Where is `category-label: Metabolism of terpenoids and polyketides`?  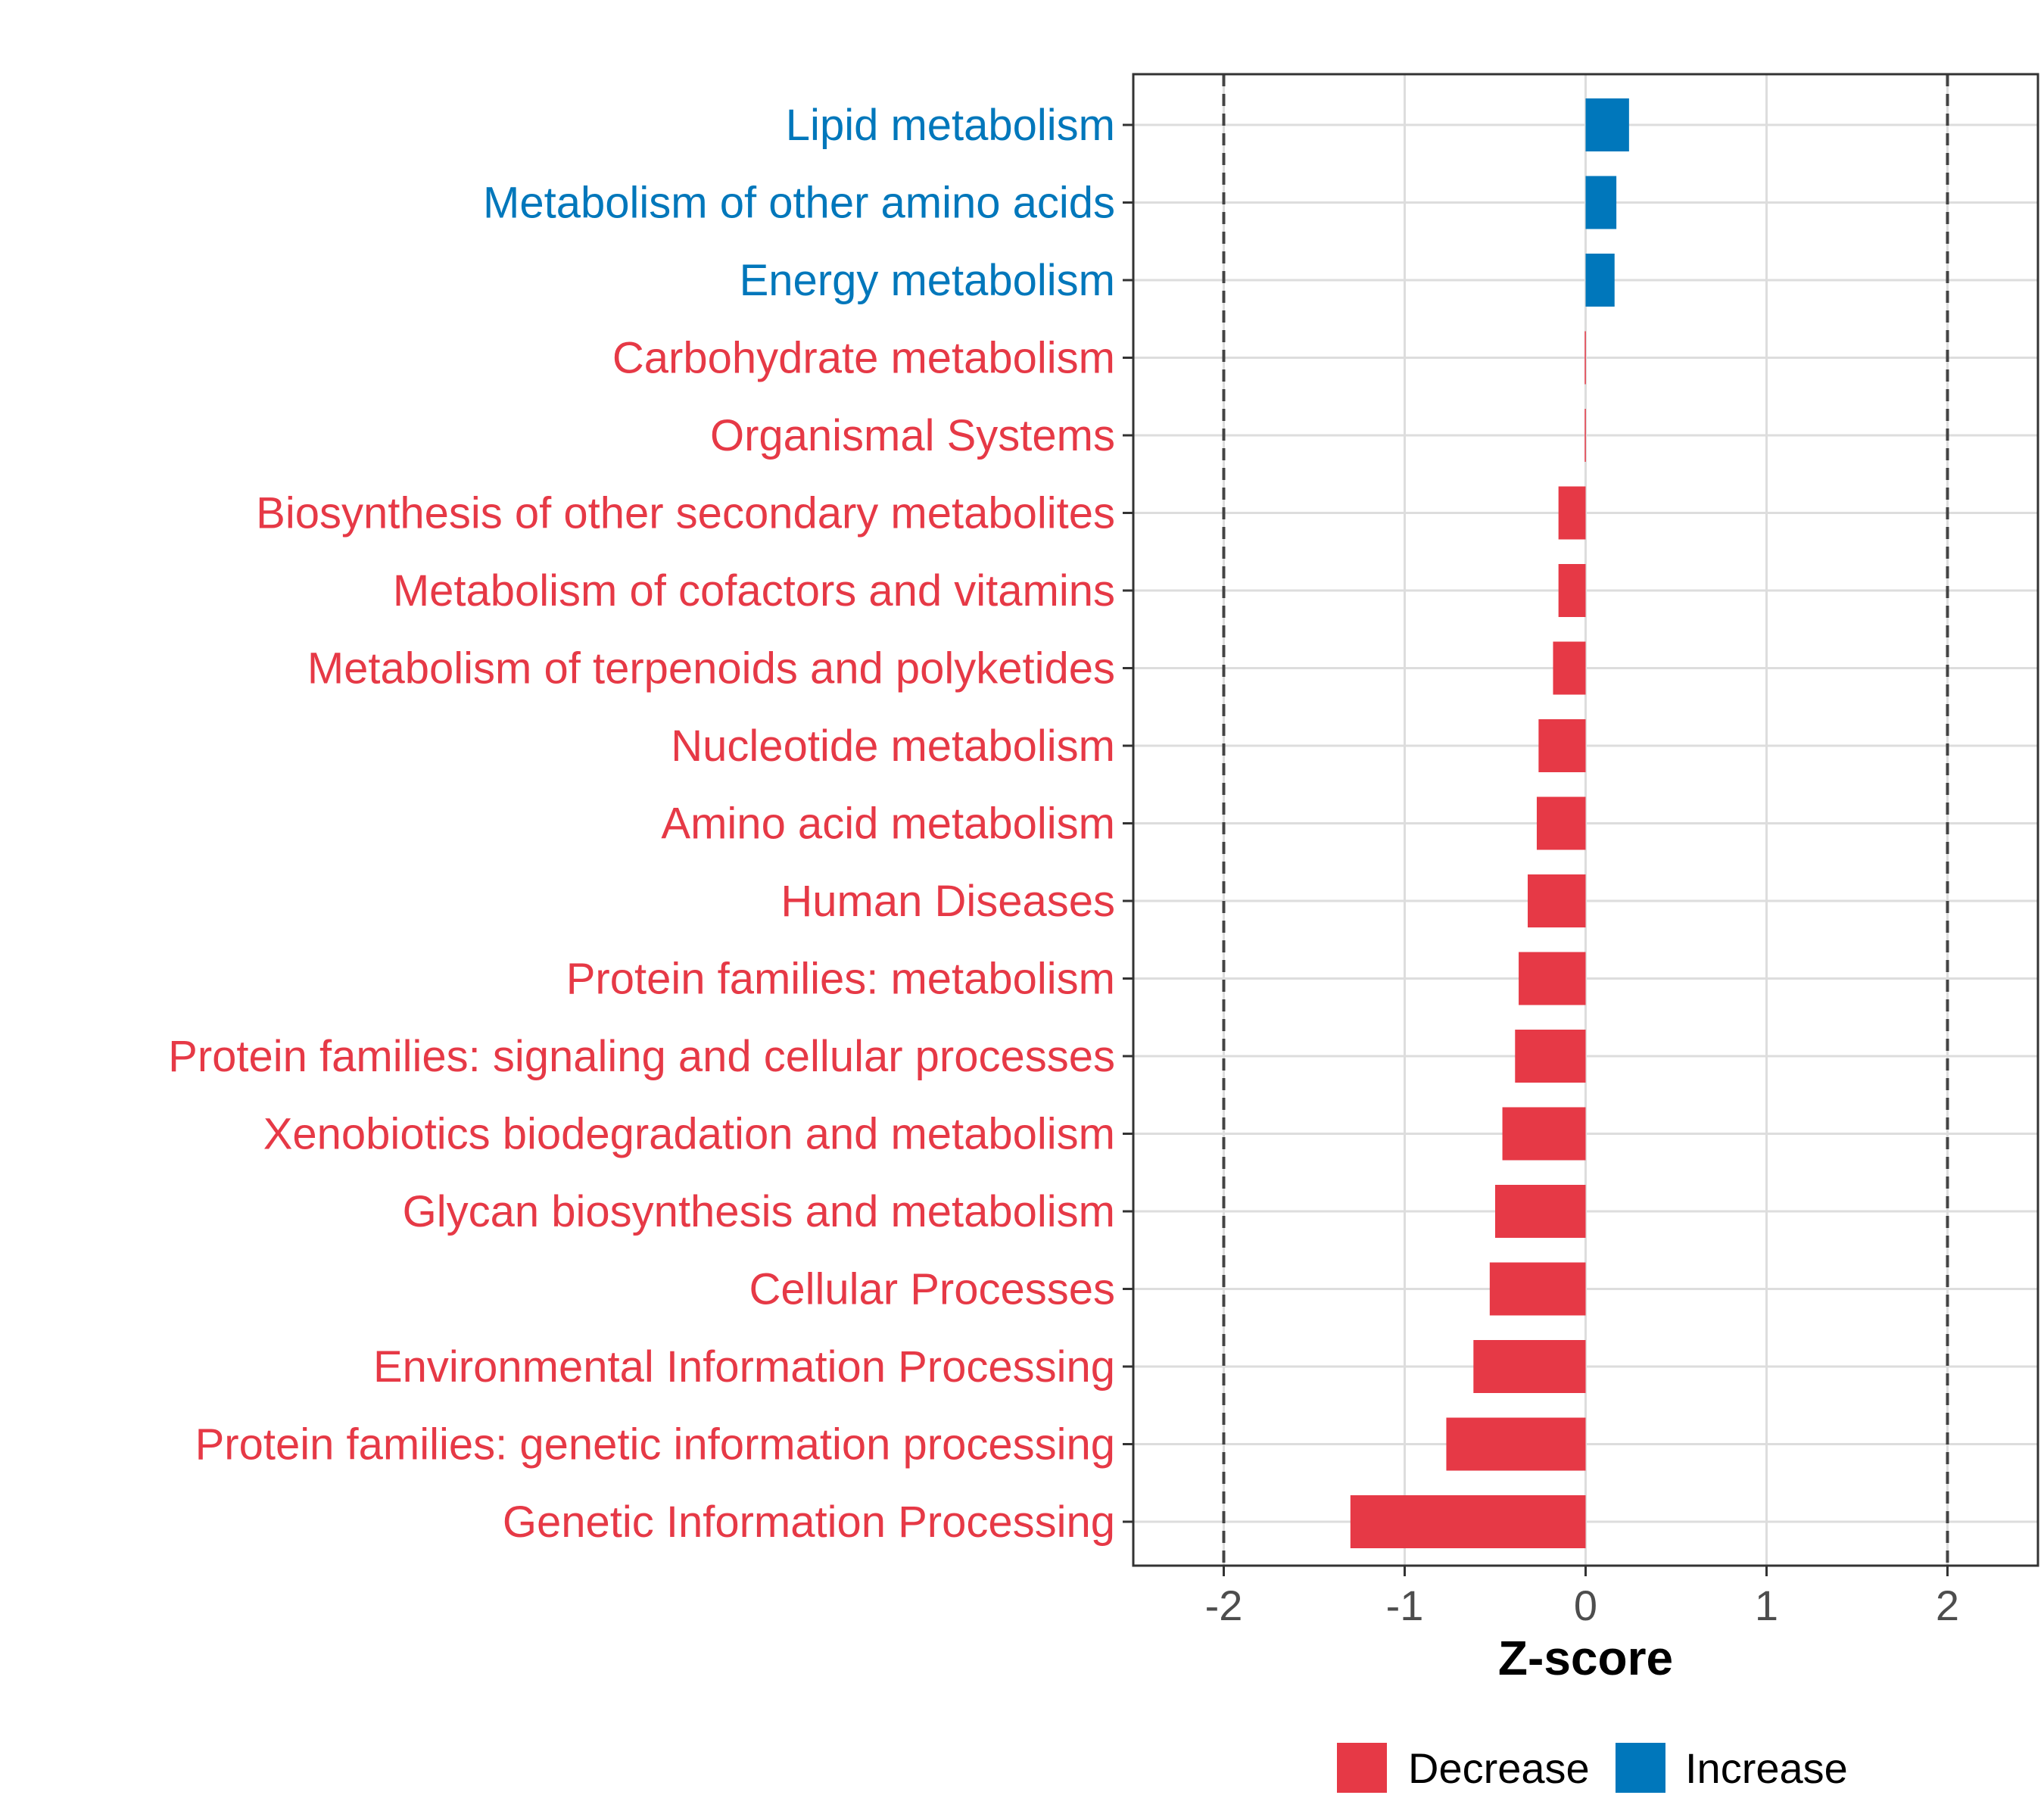 category-label: Metabolism of terpenoids and polyketides is located at coordinates (711, 668).